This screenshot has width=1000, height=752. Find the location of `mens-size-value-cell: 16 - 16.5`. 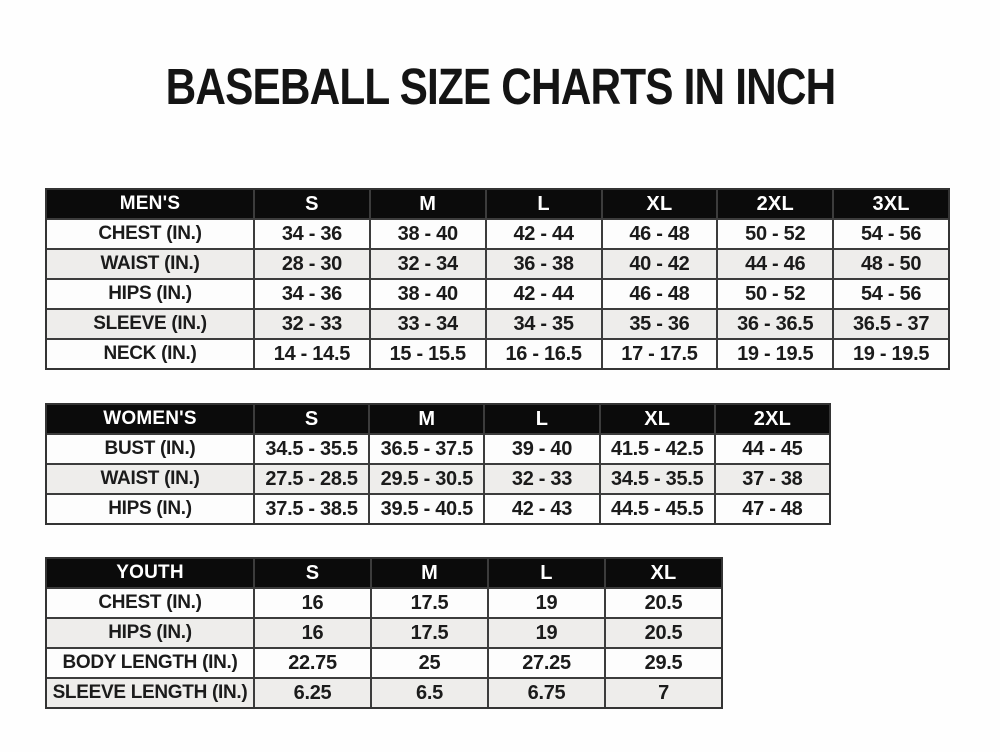

mens-size-value-cell: 16 - 16.5 is located at coordinates (543, 354).